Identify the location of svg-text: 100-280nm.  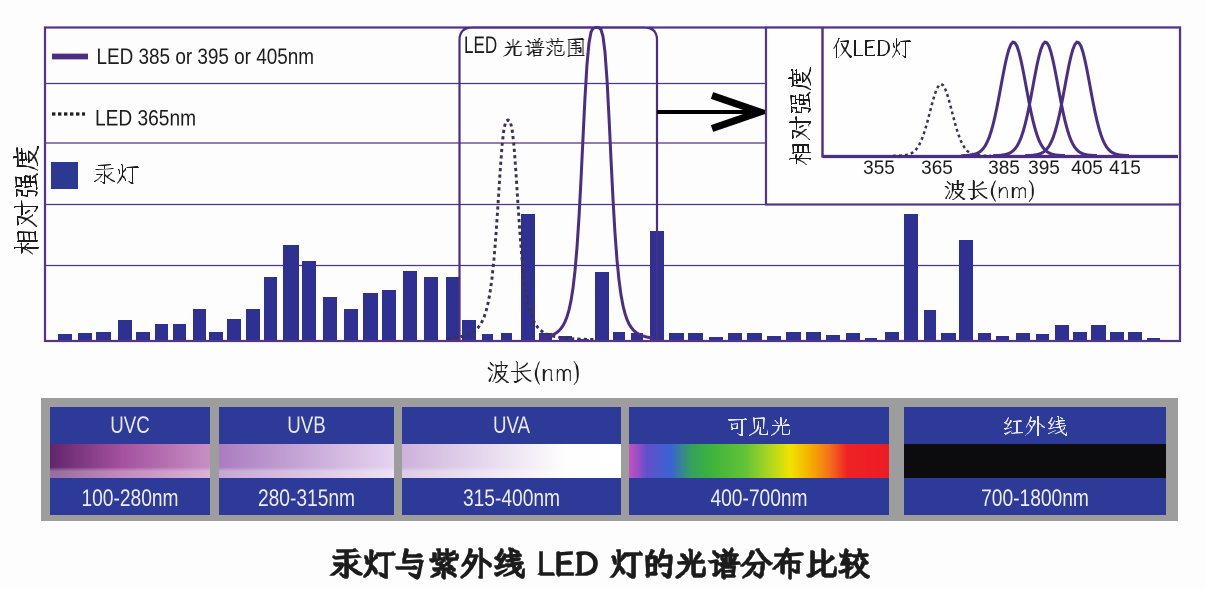
(129, 498).